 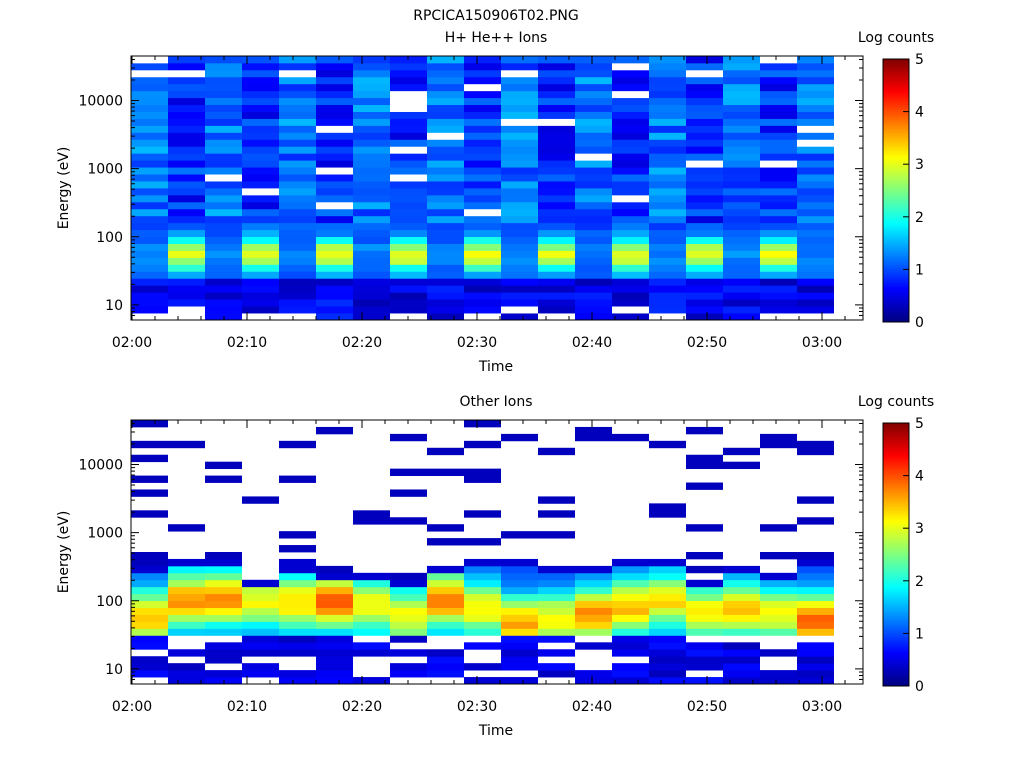 What do you see at coordinates (919, 323) in the screenshot?
I see `colorbar-tick-label: 0` at bounding box center [919, 323].